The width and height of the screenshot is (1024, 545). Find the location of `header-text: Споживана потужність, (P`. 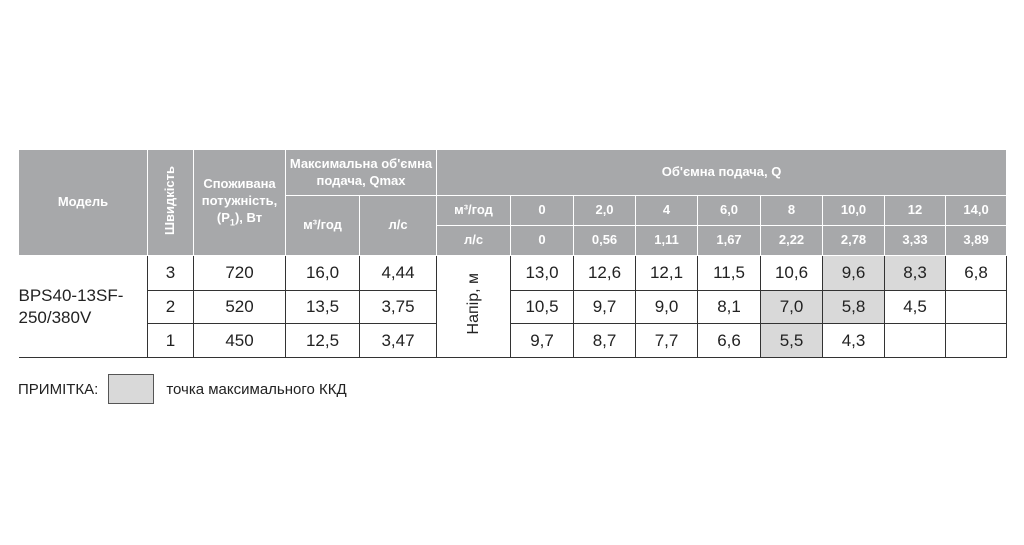

header-text: Споживана потужність, (P is located at coordinates (239, 200).